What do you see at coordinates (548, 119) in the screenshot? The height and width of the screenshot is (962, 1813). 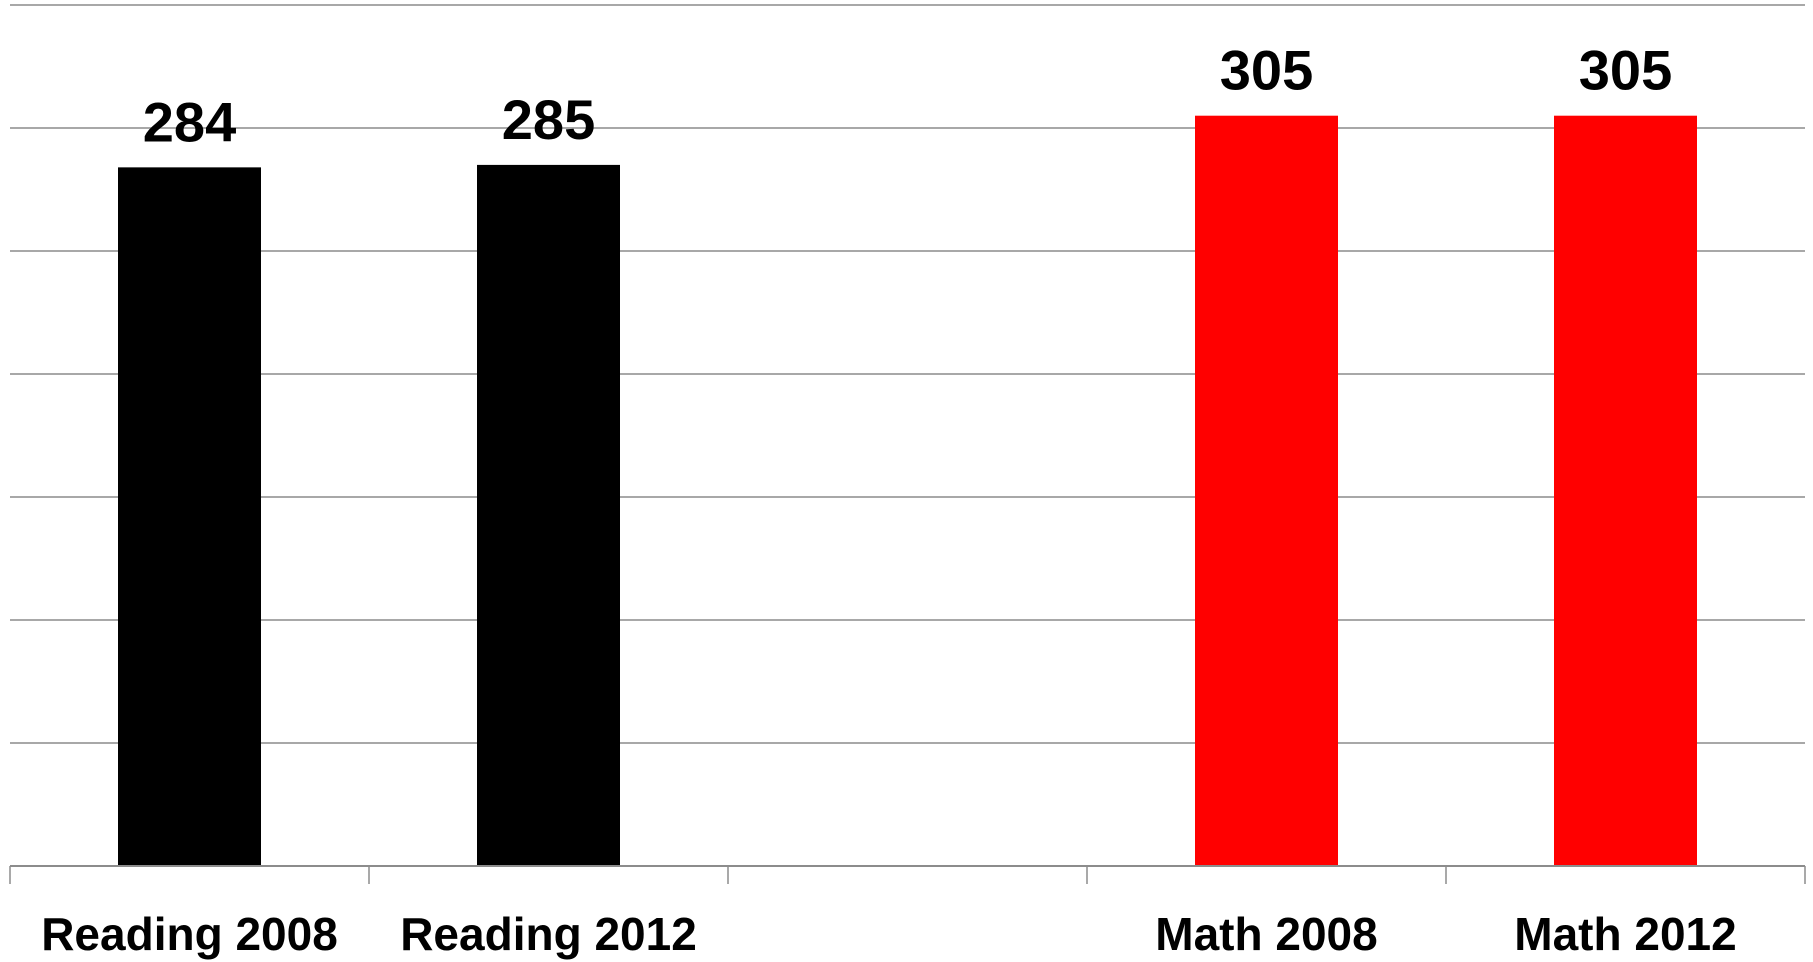 I see `data-label: 285` at bounding box center [548, 119].